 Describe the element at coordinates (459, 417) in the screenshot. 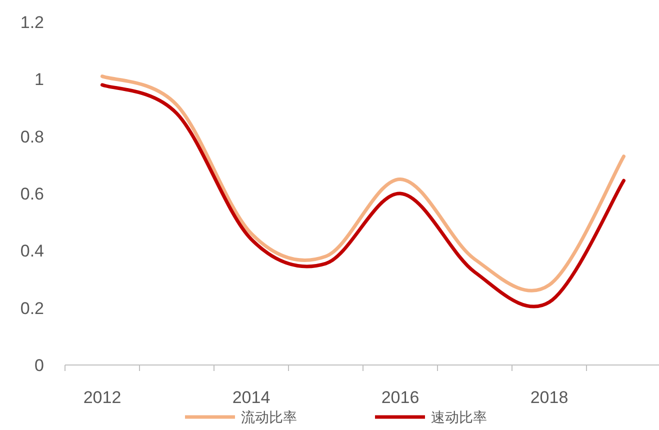

I see `legend-label: 速动比率` at that location.